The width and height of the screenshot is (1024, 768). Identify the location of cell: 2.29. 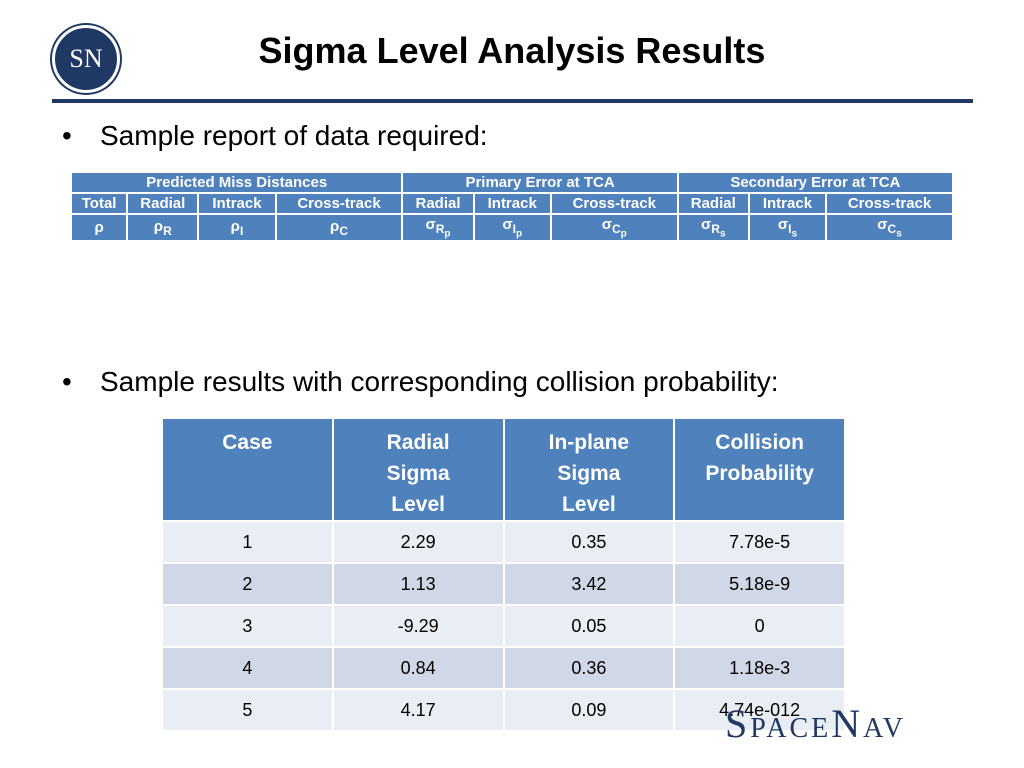
(418, 542).